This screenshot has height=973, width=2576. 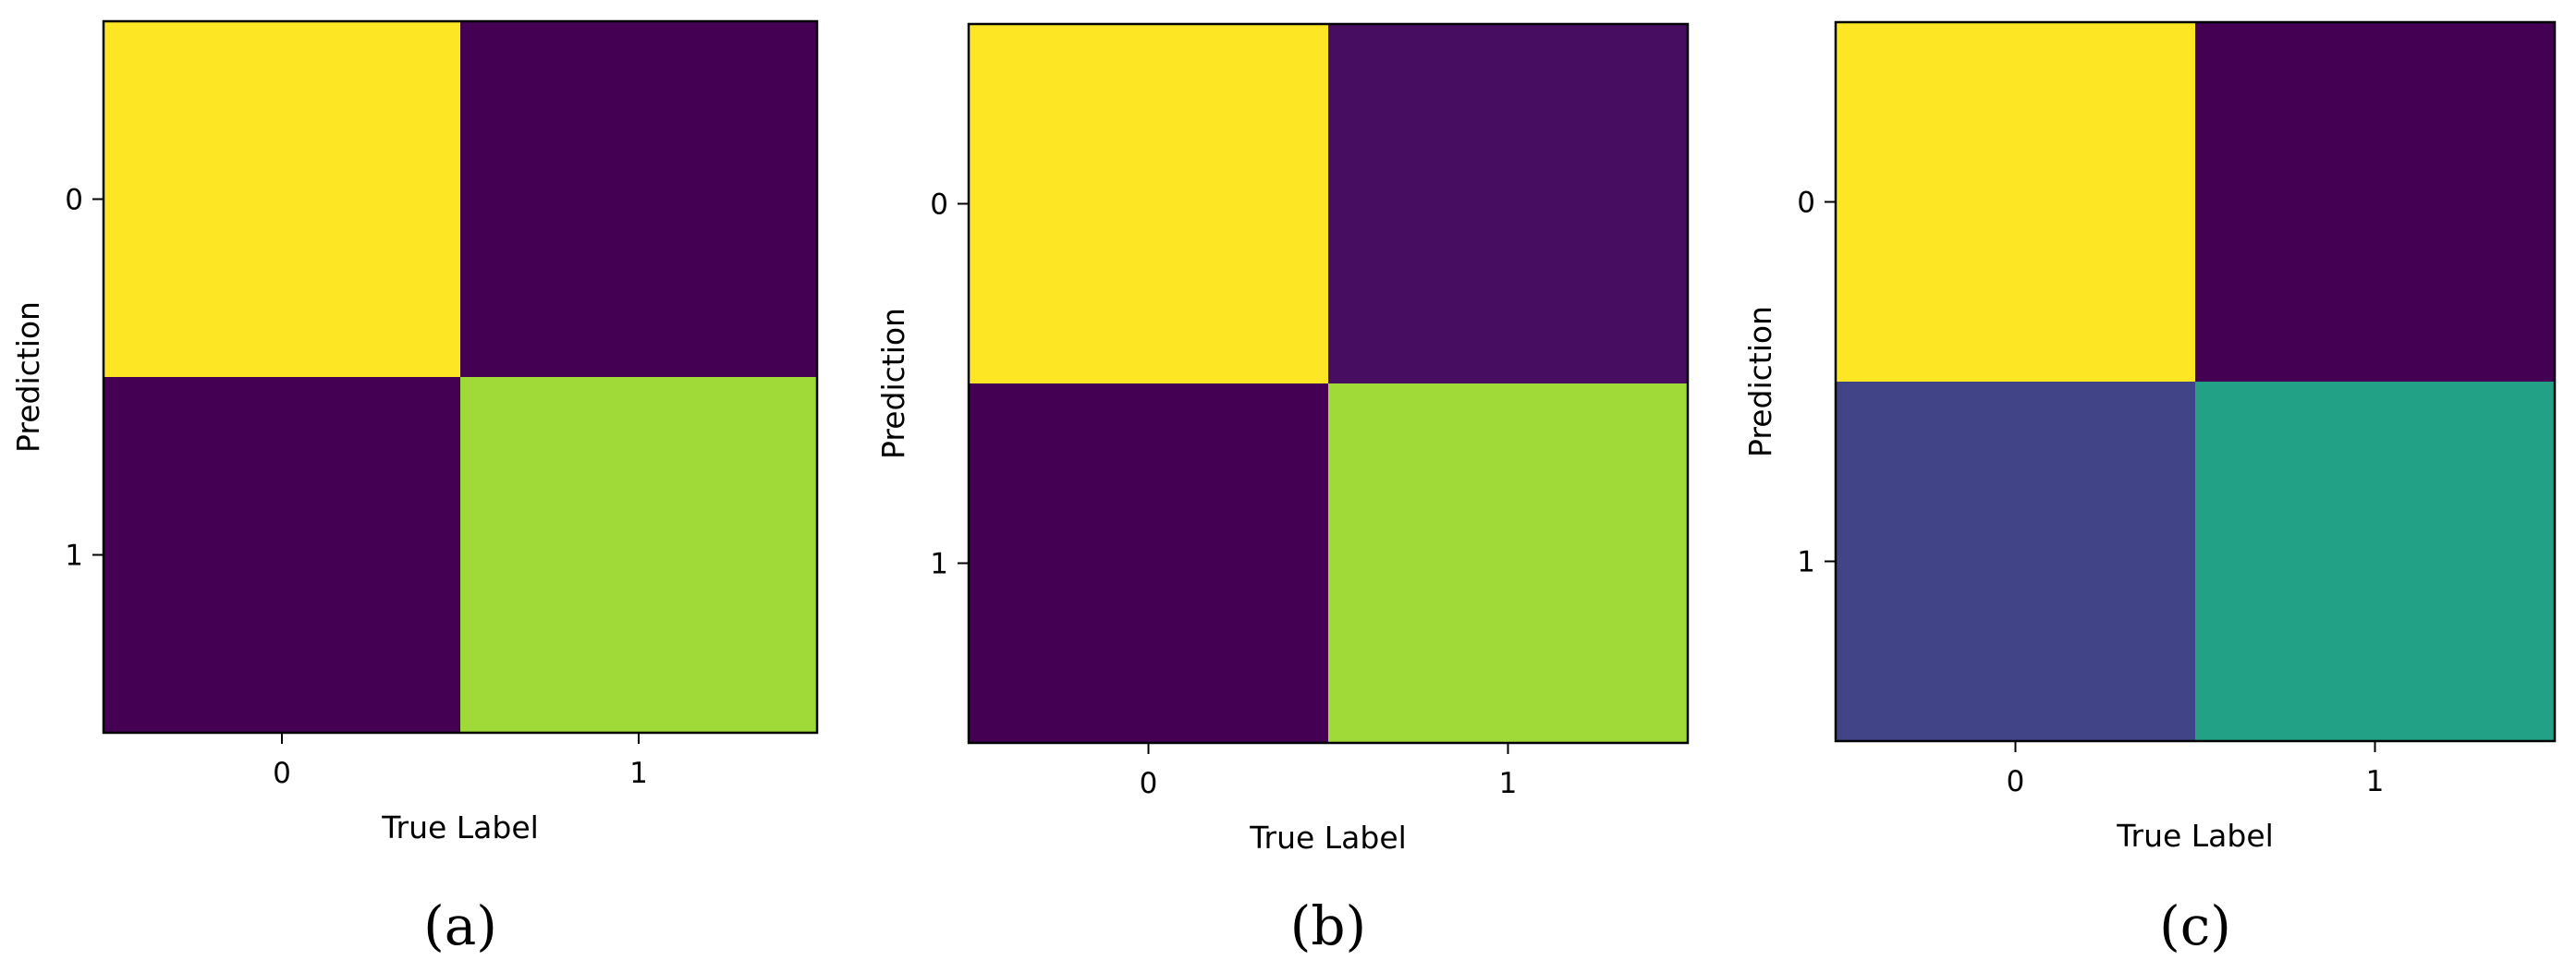 What do you see at coordinates (460, 925) in the screenshot?
I see `panel-caption: (a)` at bounding box center [460, 925].